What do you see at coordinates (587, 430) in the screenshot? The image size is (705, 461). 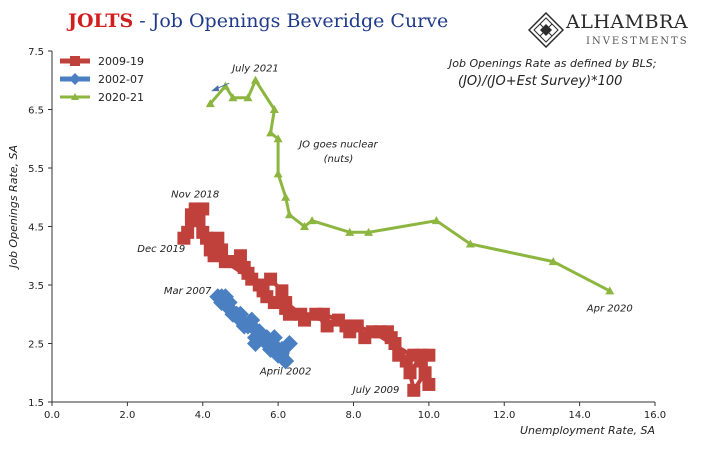 I see `x-axis-label: Unemployment Rate, SA` at bounding box center [587, 430].